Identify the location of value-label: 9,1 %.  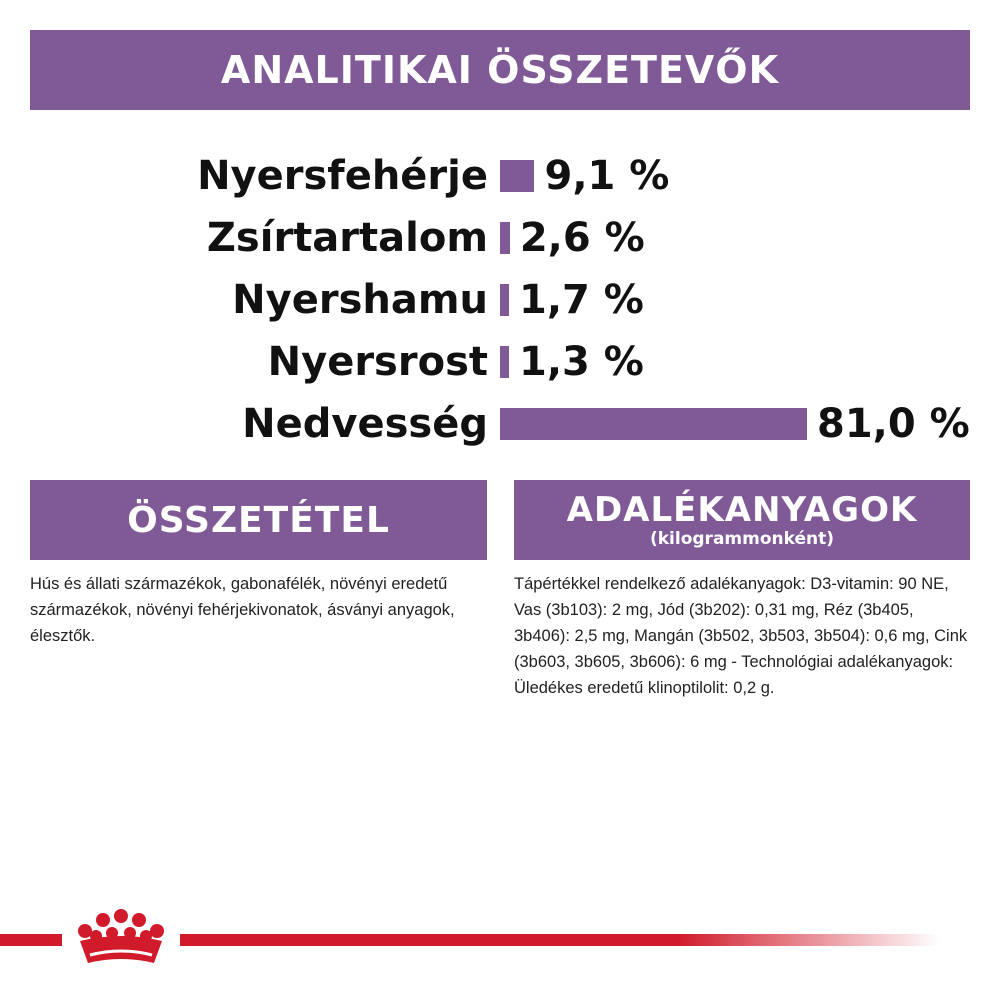
(607, 176).